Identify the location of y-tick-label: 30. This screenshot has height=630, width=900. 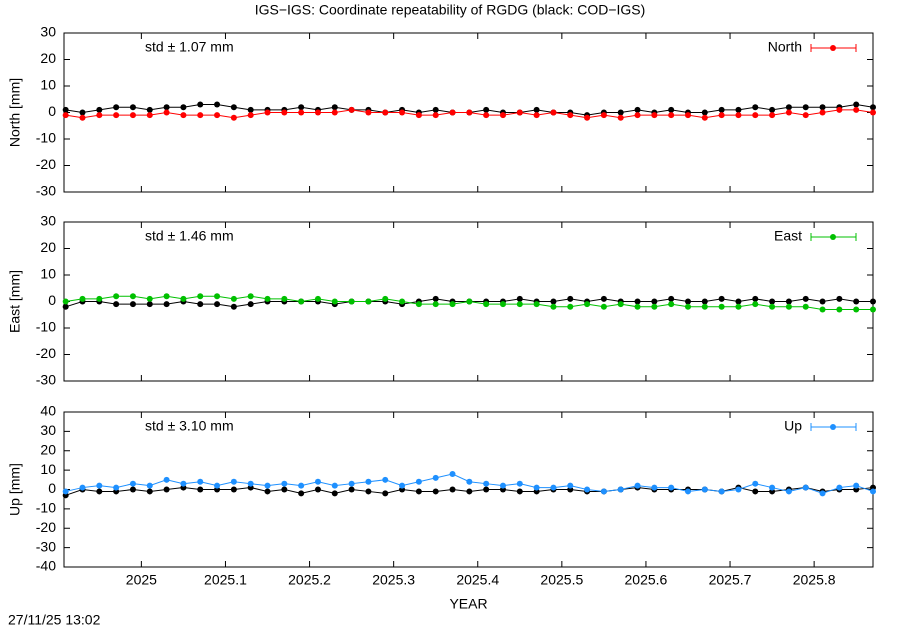
(48, 221).